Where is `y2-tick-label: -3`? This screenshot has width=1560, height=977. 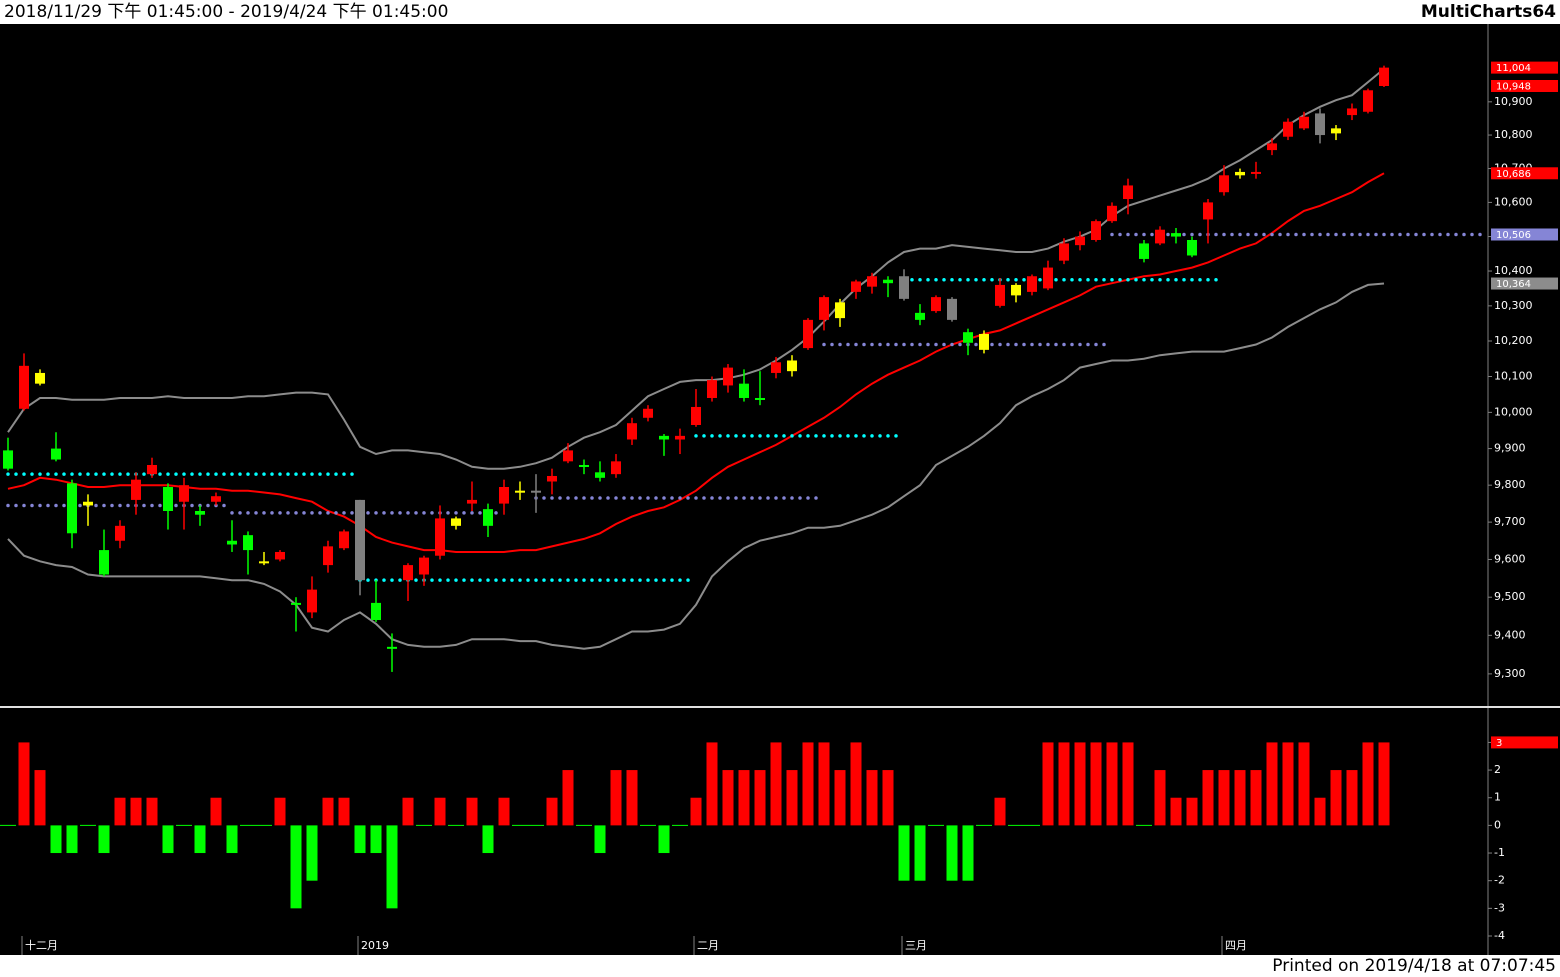
y2-tick-label: -3 is located at coordinates (1499, 907).